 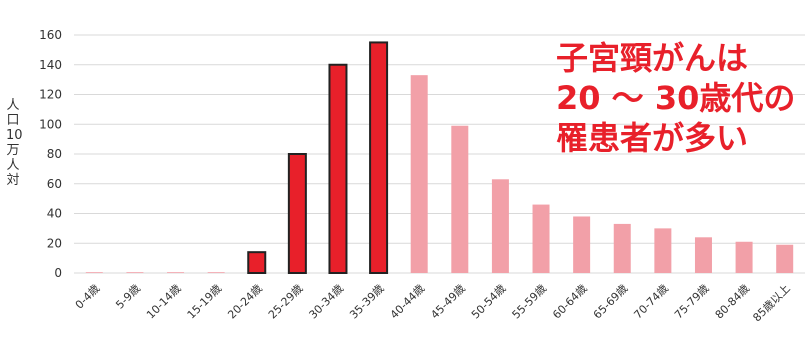 I want to click on x-tick-label: 10-14歳, so click(x=164, y=302).